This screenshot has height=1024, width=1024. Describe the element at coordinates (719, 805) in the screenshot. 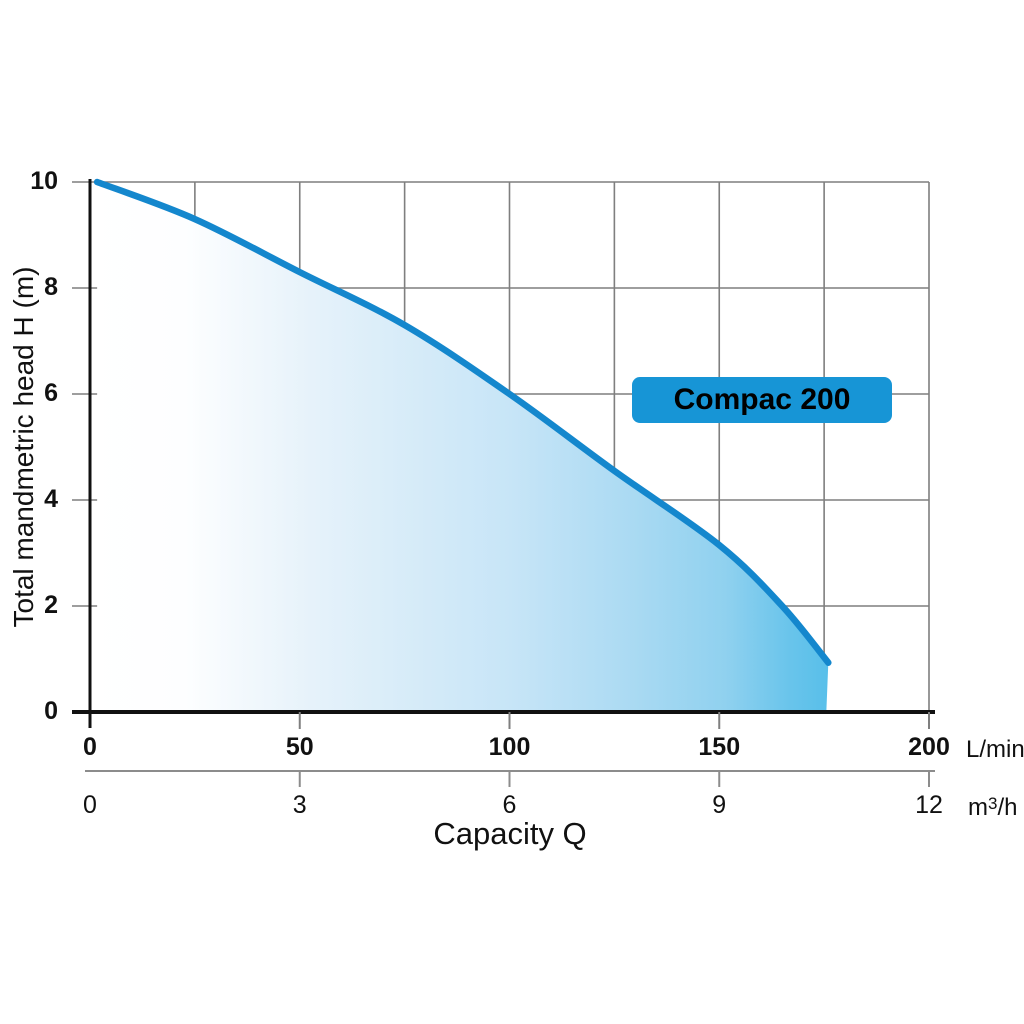

I see `x-tick-label-m3h: 9` at that location.